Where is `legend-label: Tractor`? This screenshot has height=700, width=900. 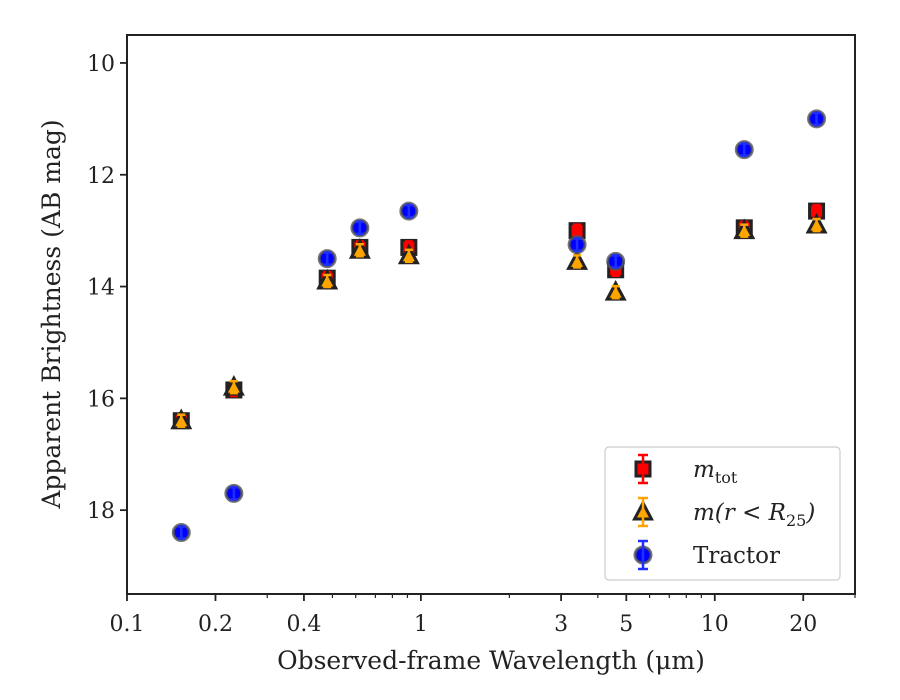
legend-label: Tractor is located at coordinates (736, 556).